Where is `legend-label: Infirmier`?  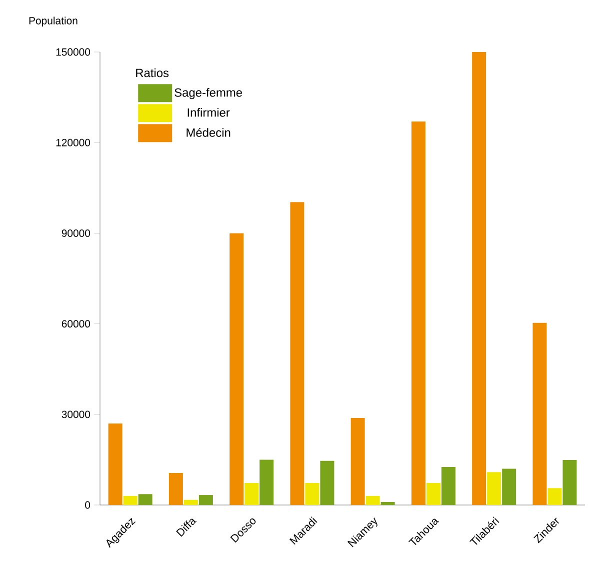
legend-label: Infirmier is located at coordinates (209, 112).